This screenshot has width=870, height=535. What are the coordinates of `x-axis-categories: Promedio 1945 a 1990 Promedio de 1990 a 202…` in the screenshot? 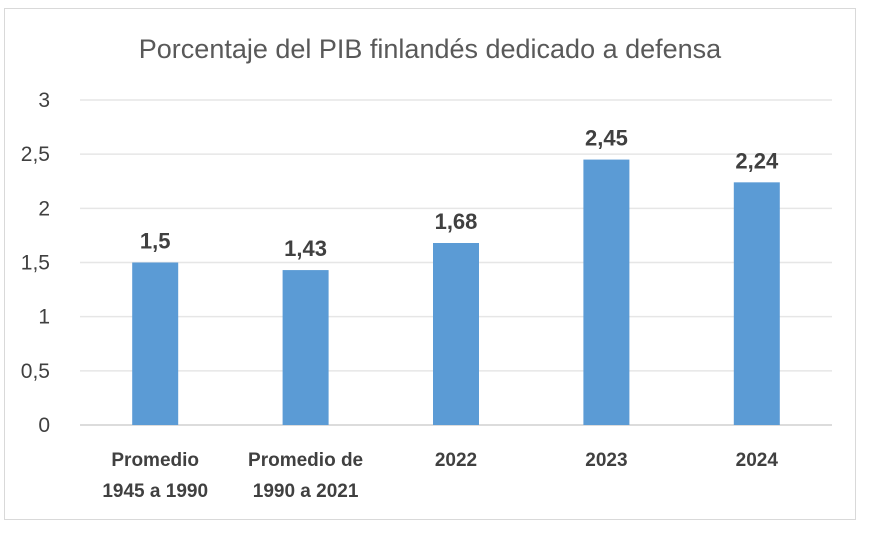 It's located at (440, 476).